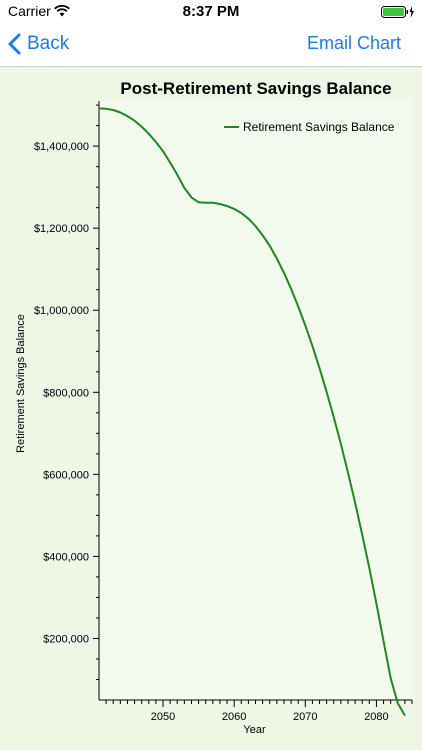  I want to click on back-button: Back, so click(38, 44).